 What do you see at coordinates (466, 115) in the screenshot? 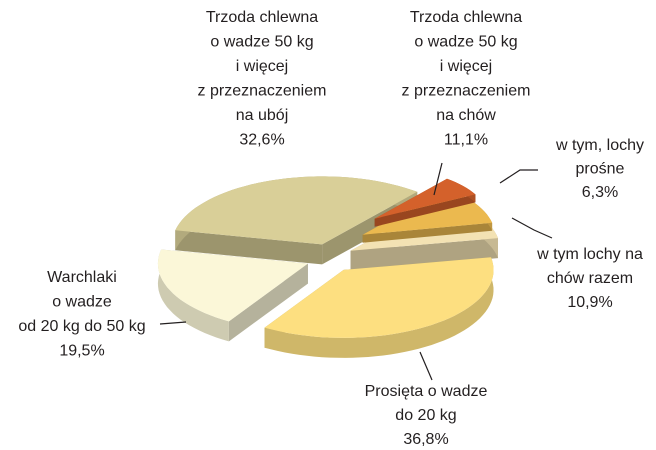
I see `slice-label: na chów` at bounding box center [466, 115].